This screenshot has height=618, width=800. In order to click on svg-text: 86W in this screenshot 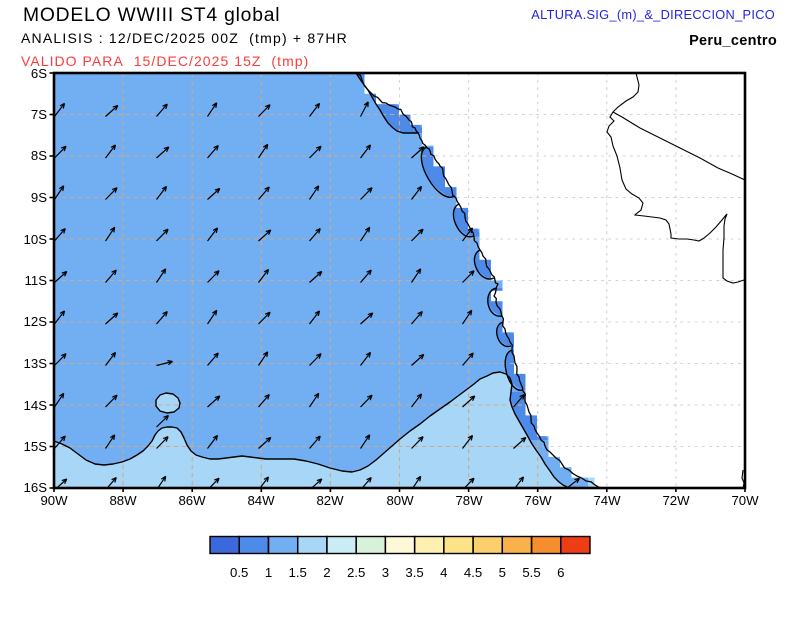, I will do `click(192, 500)`.